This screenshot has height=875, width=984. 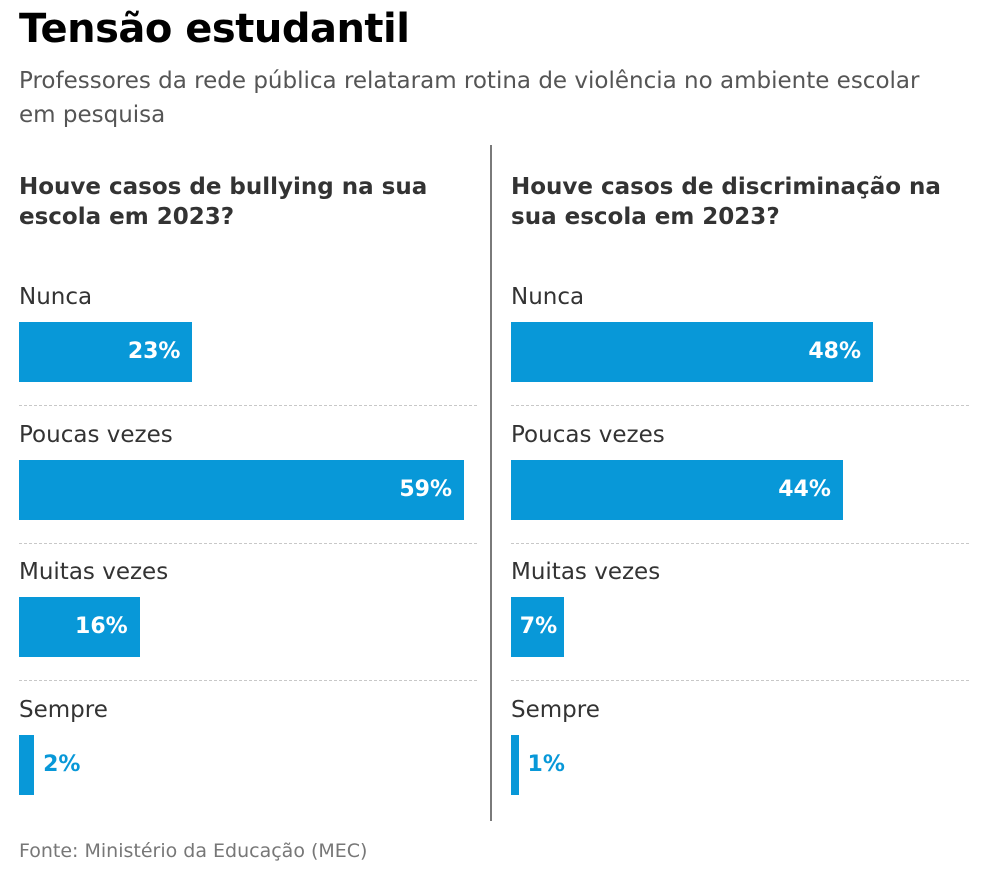 I want to click on value-label-muitas-vezes: 16%, so click(x=101, y=626).